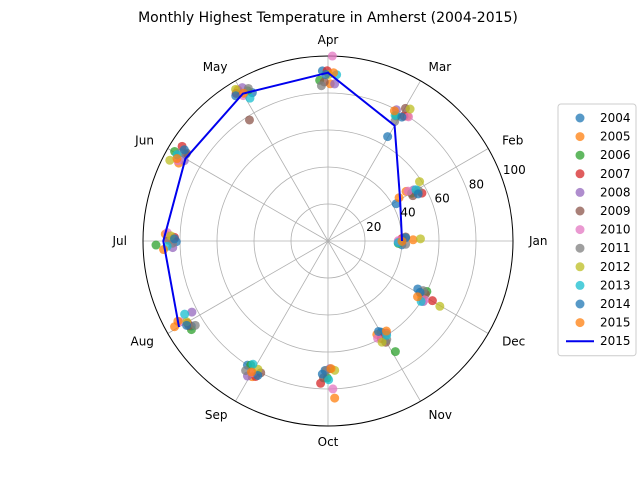 This screenshot has width=640, height=480. I want to click on legend-label-2011: 2011, so click(615, 248).